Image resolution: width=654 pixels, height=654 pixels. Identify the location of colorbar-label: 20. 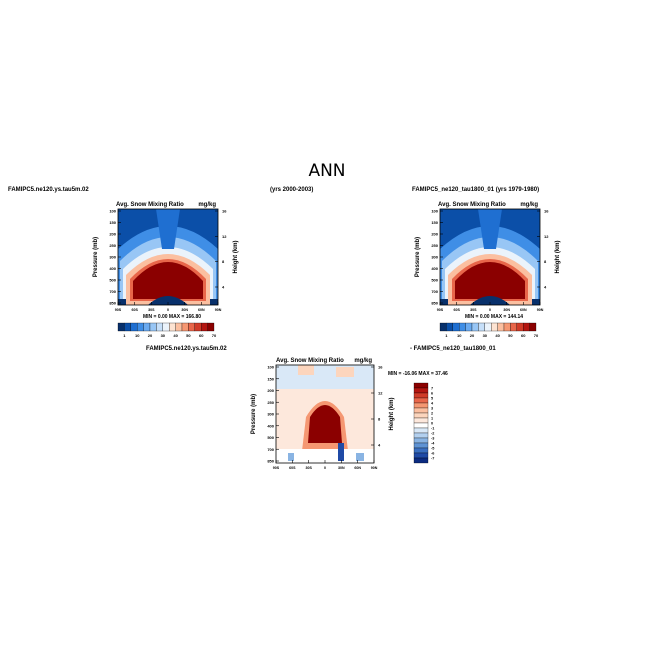
(150, 335).